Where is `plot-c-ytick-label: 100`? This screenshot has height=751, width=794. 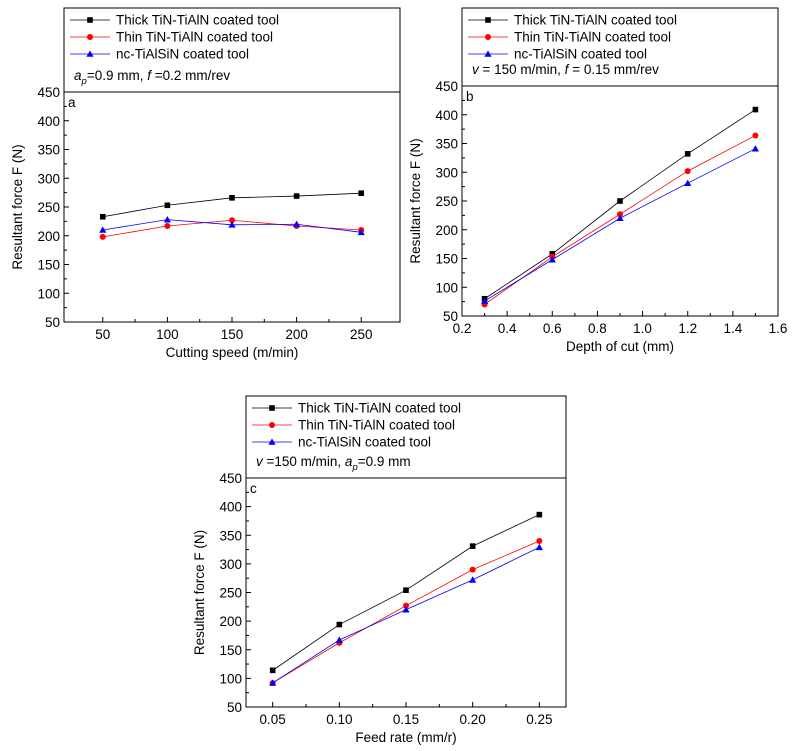 plot-c-ytick-label: 100 is located at coordinates (230, 678).